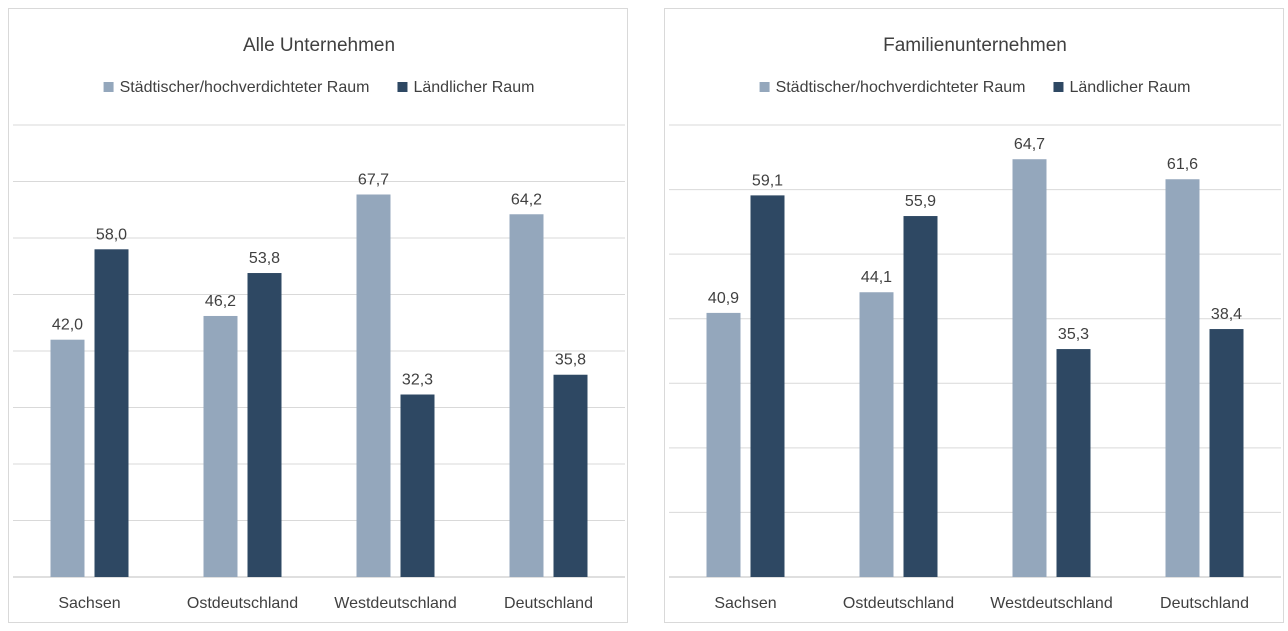  What do you see at coordinates (319, 45) in the screenshot?
I see `chart-title: Alle Unternehmen` at bounding box center [319, 45].